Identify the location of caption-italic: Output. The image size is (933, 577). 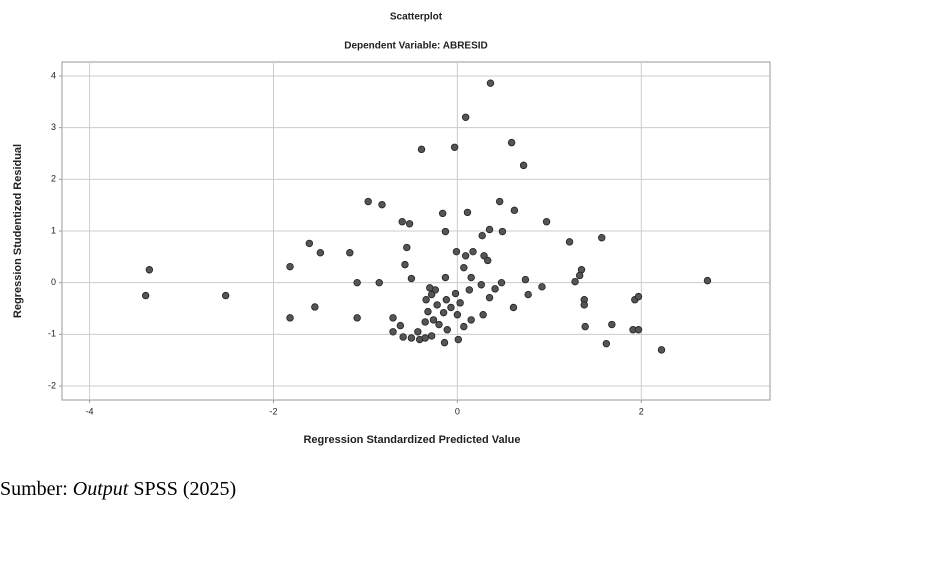
(100, 489).